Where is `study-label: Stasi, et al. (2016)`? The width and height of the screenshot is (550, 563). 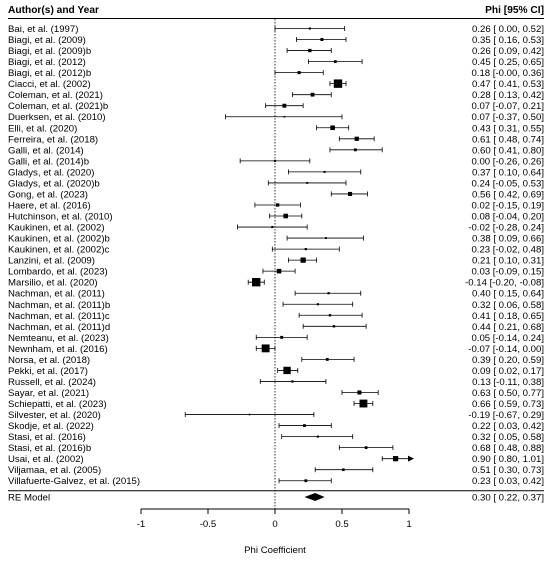 study-label: Stasi, et al. (2016) is located at coordinates (47, 437).